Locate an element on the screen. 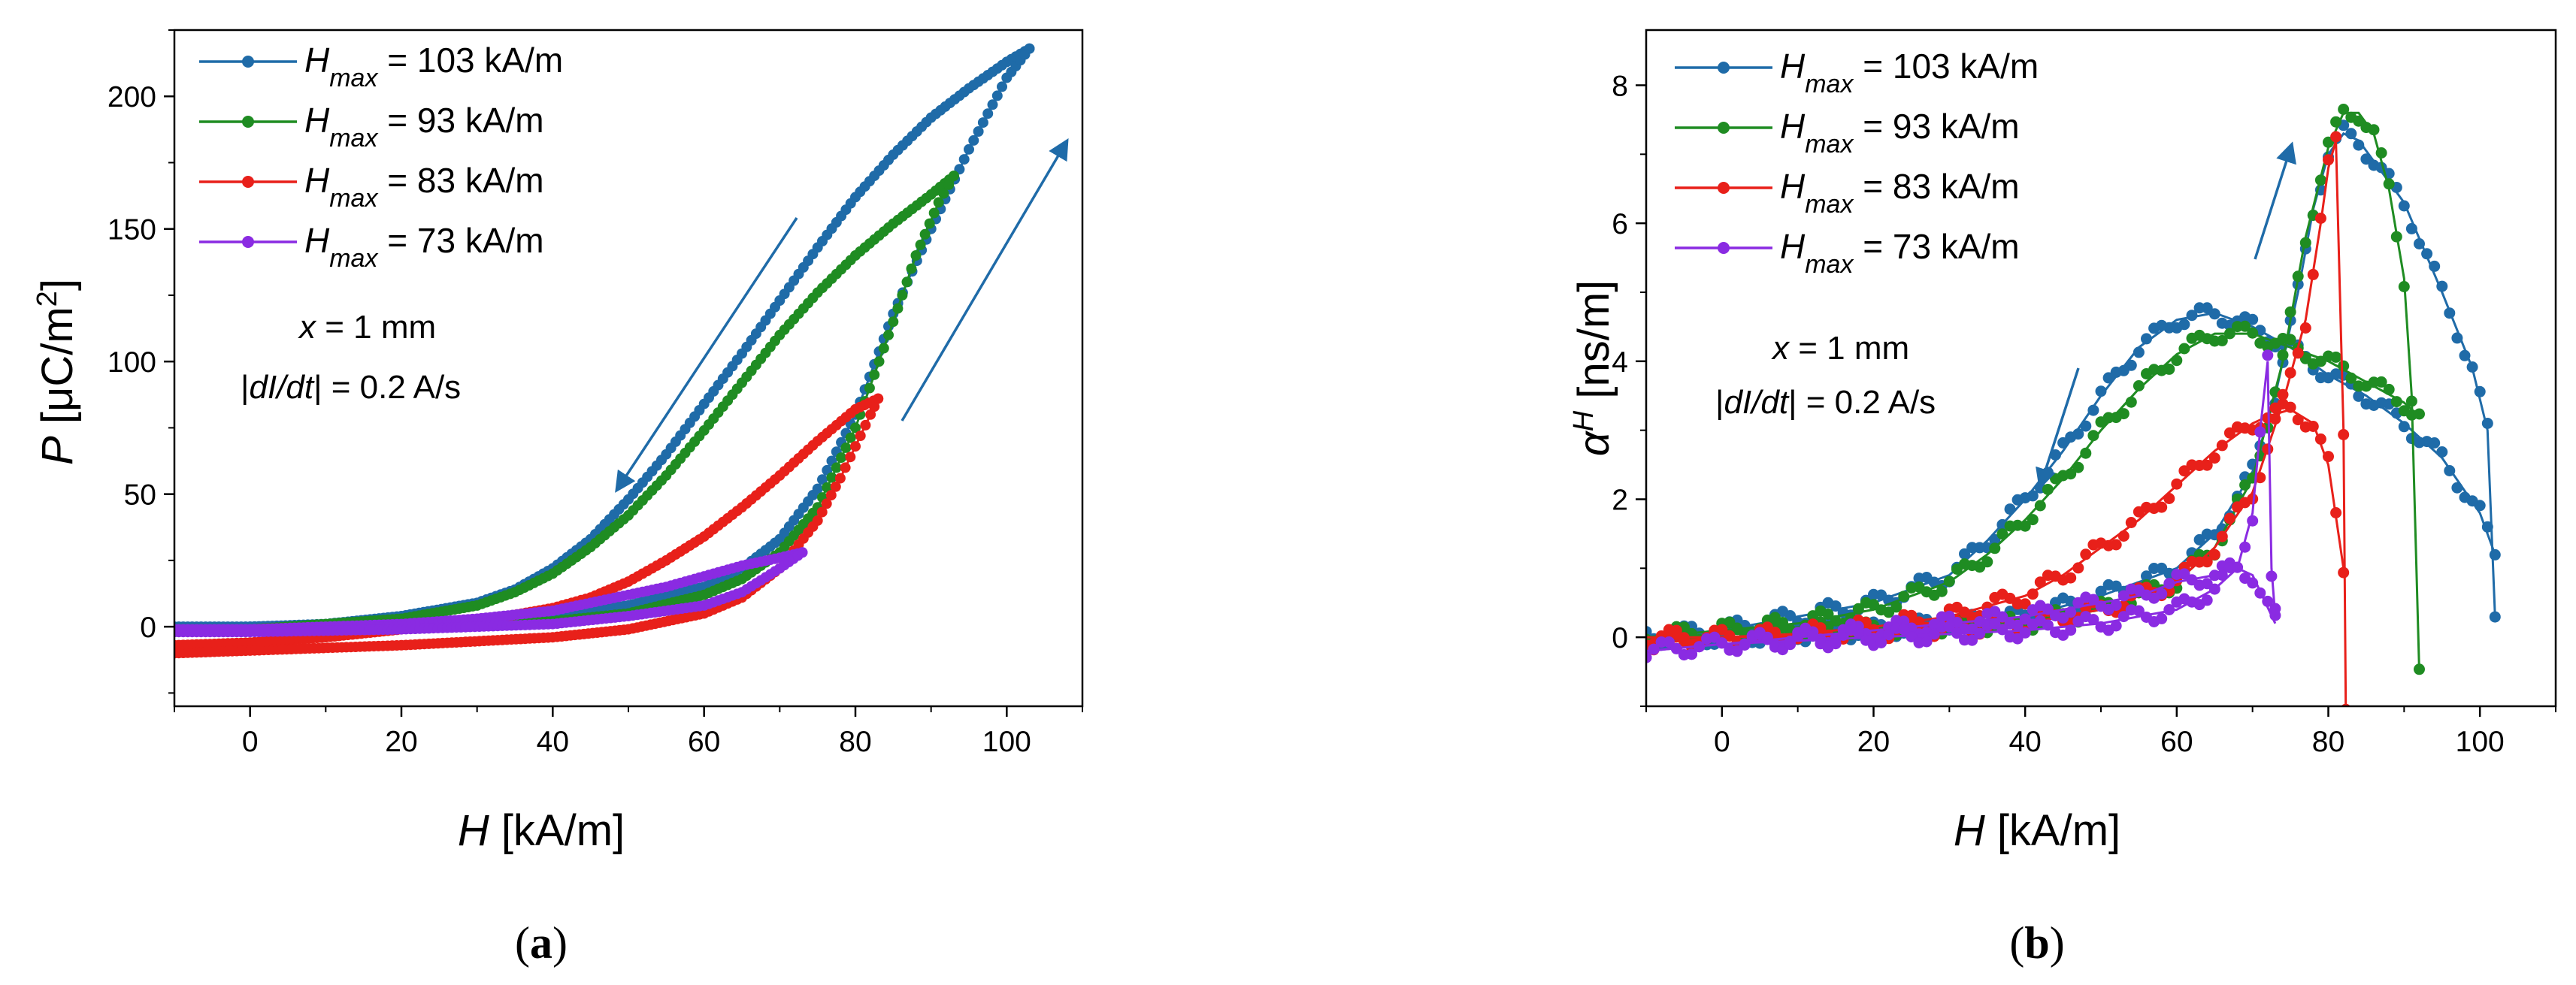  panel-b-legend-label: Hmax = 103 kA/m is located at coordinates (1909, 73).